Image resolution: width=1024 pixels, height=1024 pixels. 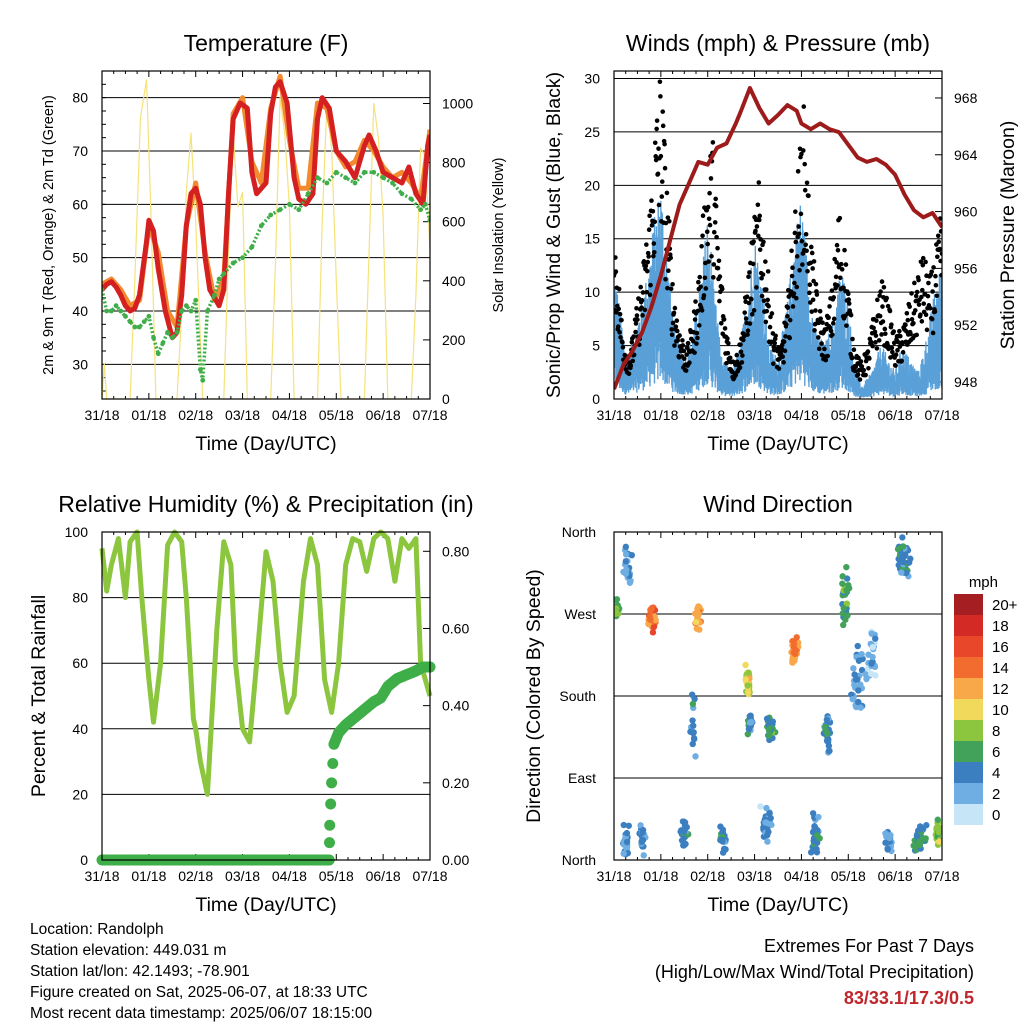 I want to click on plot-frame, so click(x=778, y=696).